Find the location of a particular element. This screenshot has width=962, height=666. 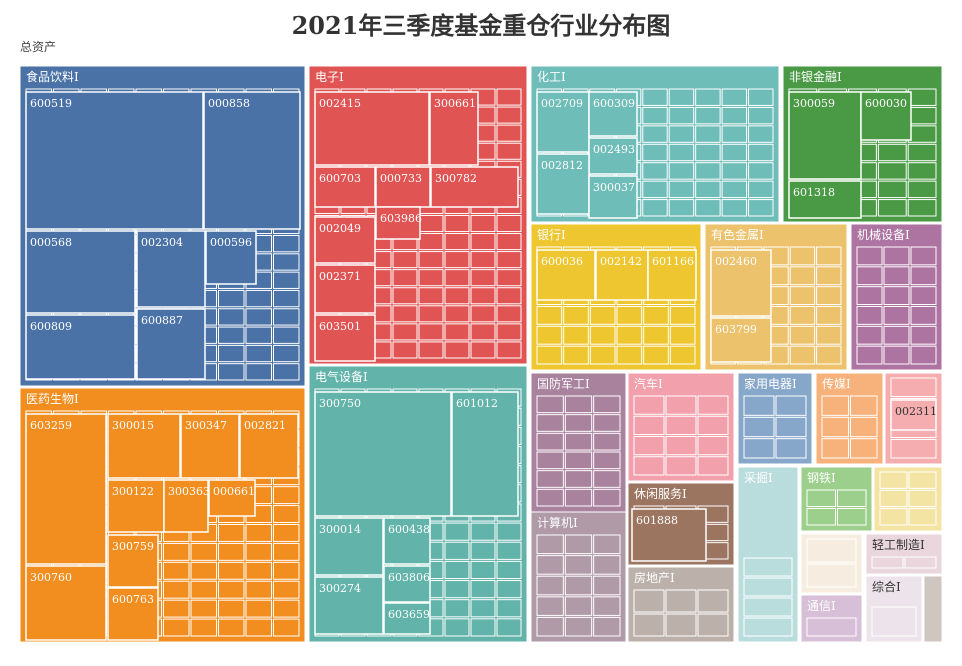

sector-8: 机械设备I is located at coordinates (896, 297).